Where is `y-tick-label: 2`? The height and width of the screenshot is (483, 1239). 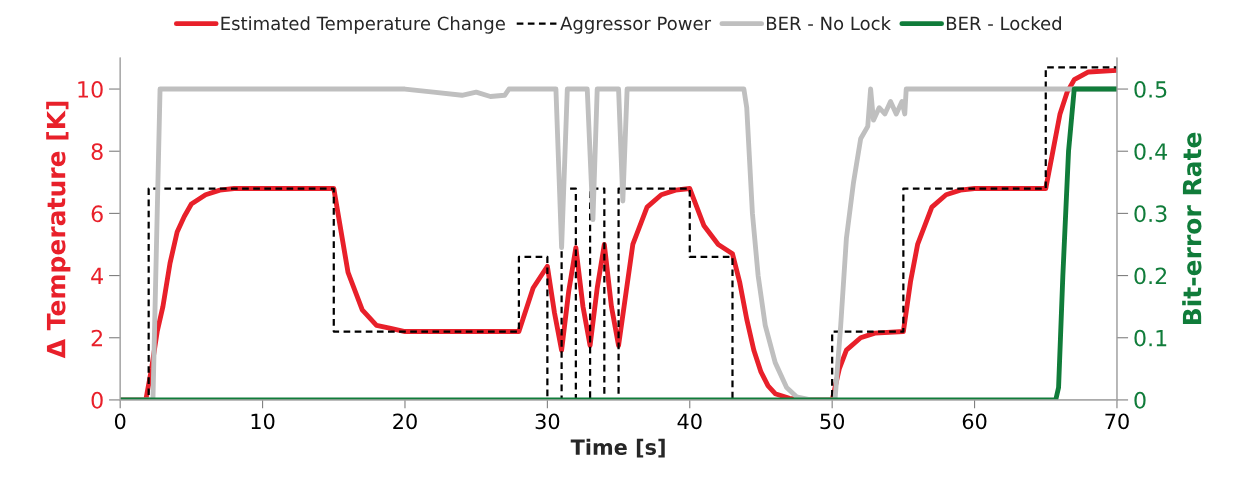
y-tick-label: 2 is located at coordinates (96, 338).